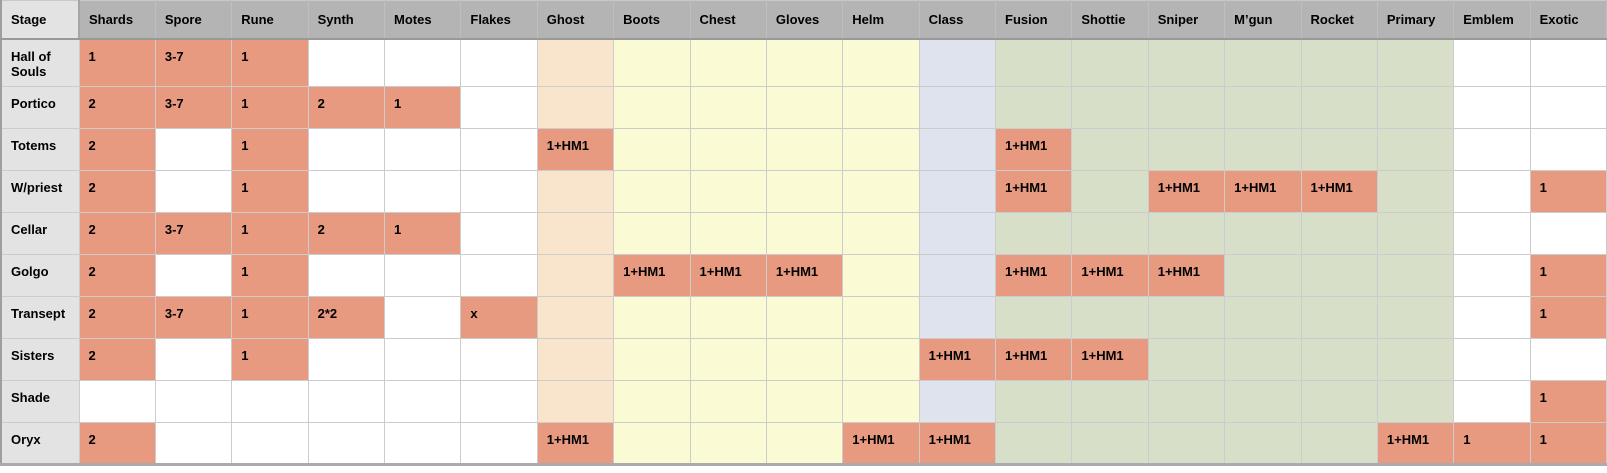 This screenshot has width=1607, height=473. Describe the element at coordinates (1492, 401) in the screenshot. I see `cell-shade-emblem` at that location.